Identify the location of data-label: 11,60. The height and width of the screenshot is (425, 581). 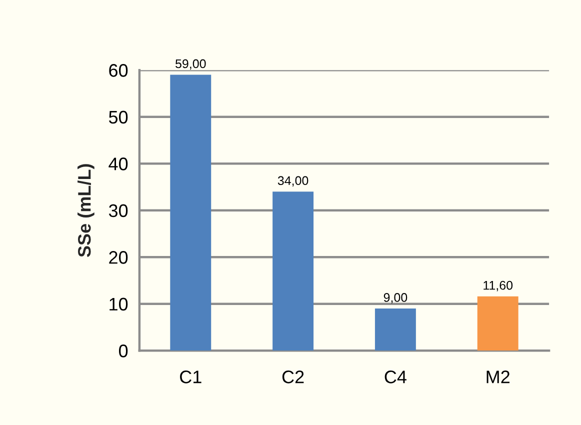
(498, 286).